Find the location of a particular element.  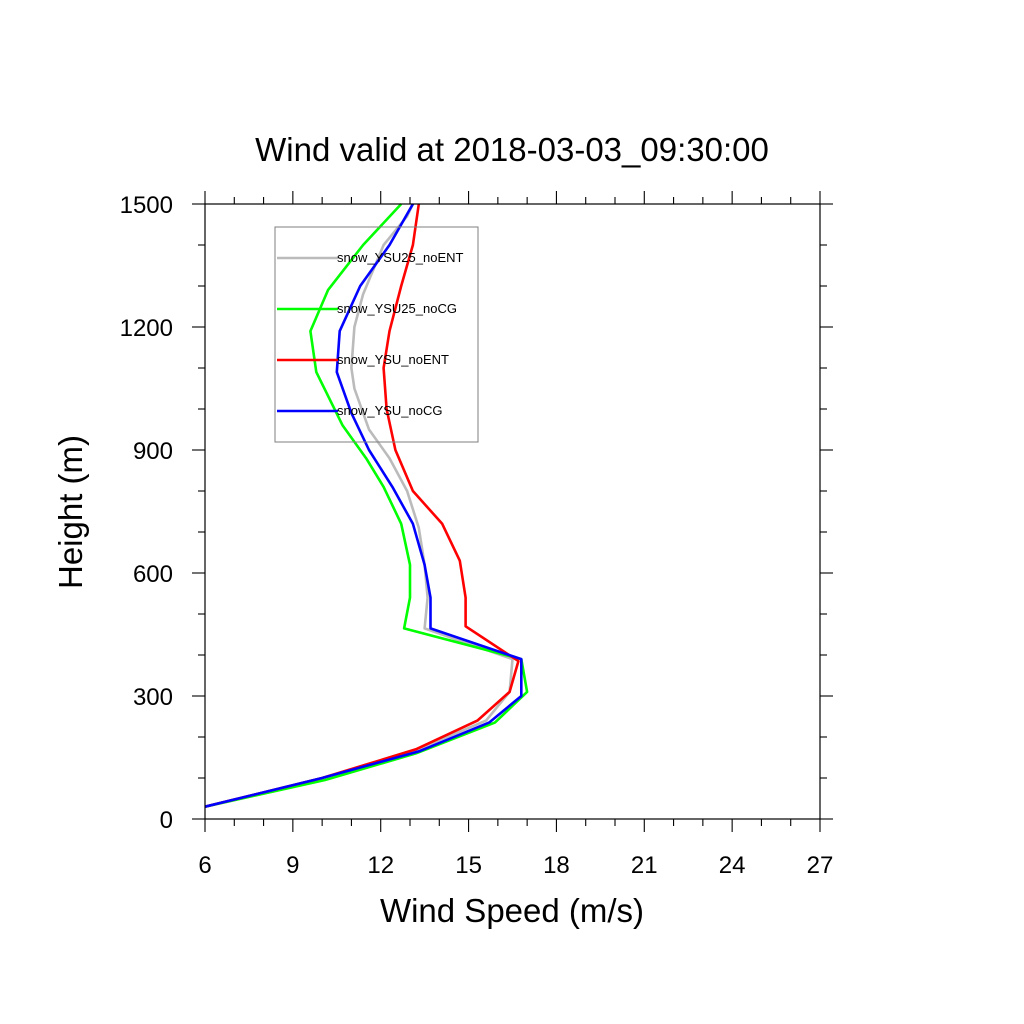

x-tick-label: 21 is located at coordinates (644, 865).